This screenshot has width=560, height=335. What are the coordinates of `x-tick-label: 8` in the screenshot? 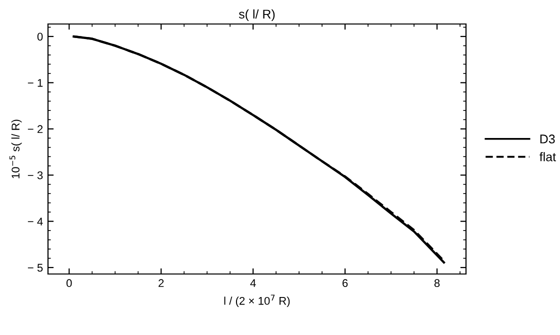 It's located at (437, 283).